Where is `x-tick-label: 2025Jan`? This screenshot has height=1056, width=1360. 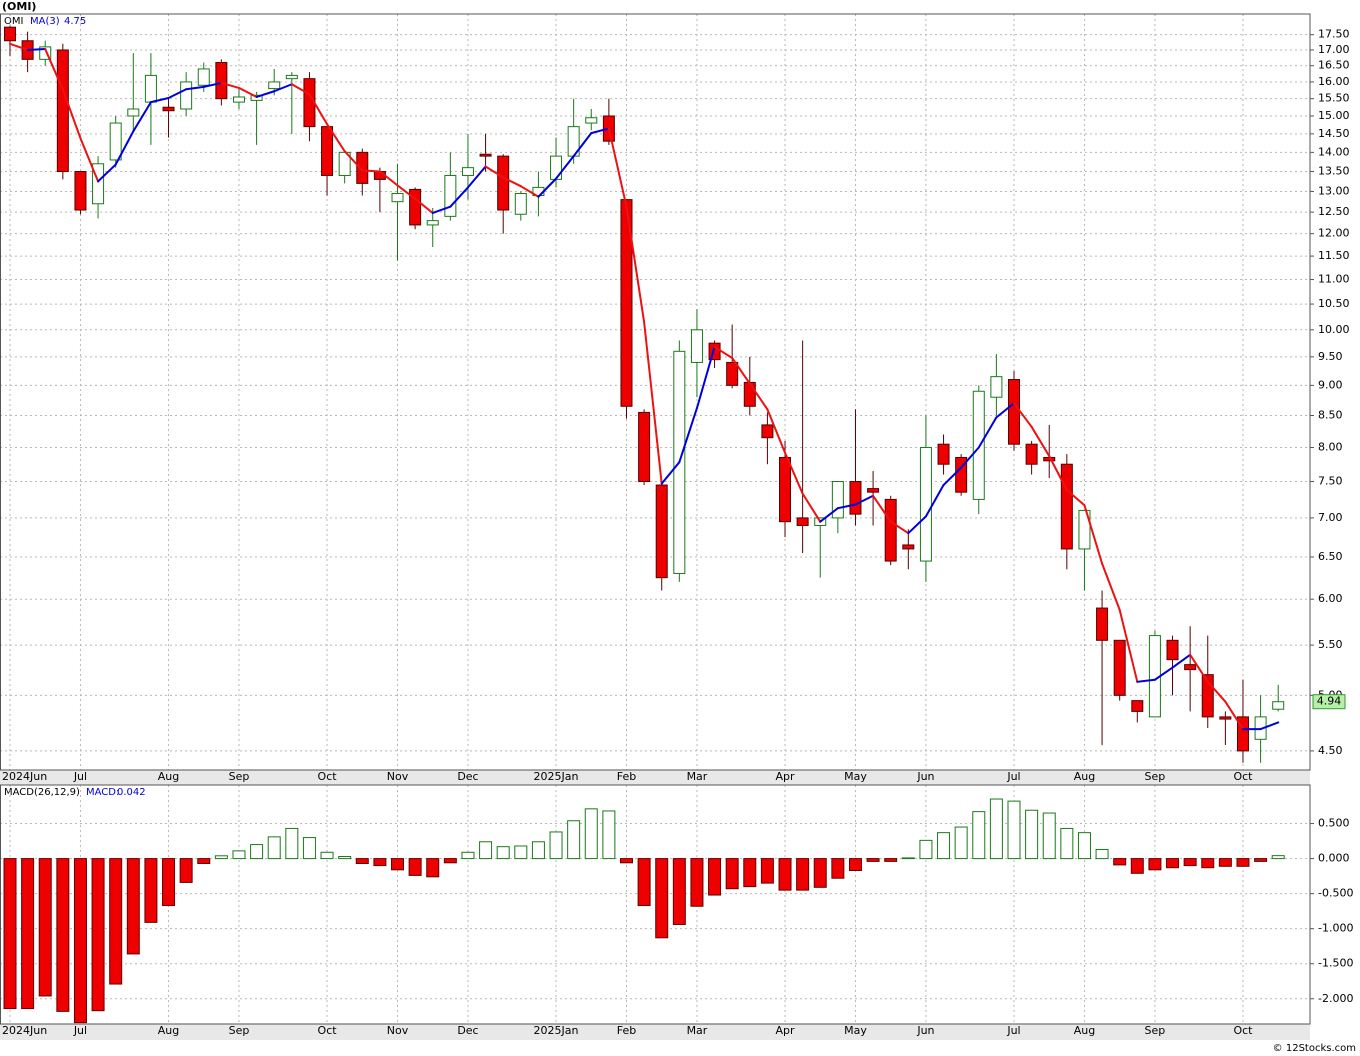
x-tick-label: 2025Jan is located at coordinates (556, 1030).